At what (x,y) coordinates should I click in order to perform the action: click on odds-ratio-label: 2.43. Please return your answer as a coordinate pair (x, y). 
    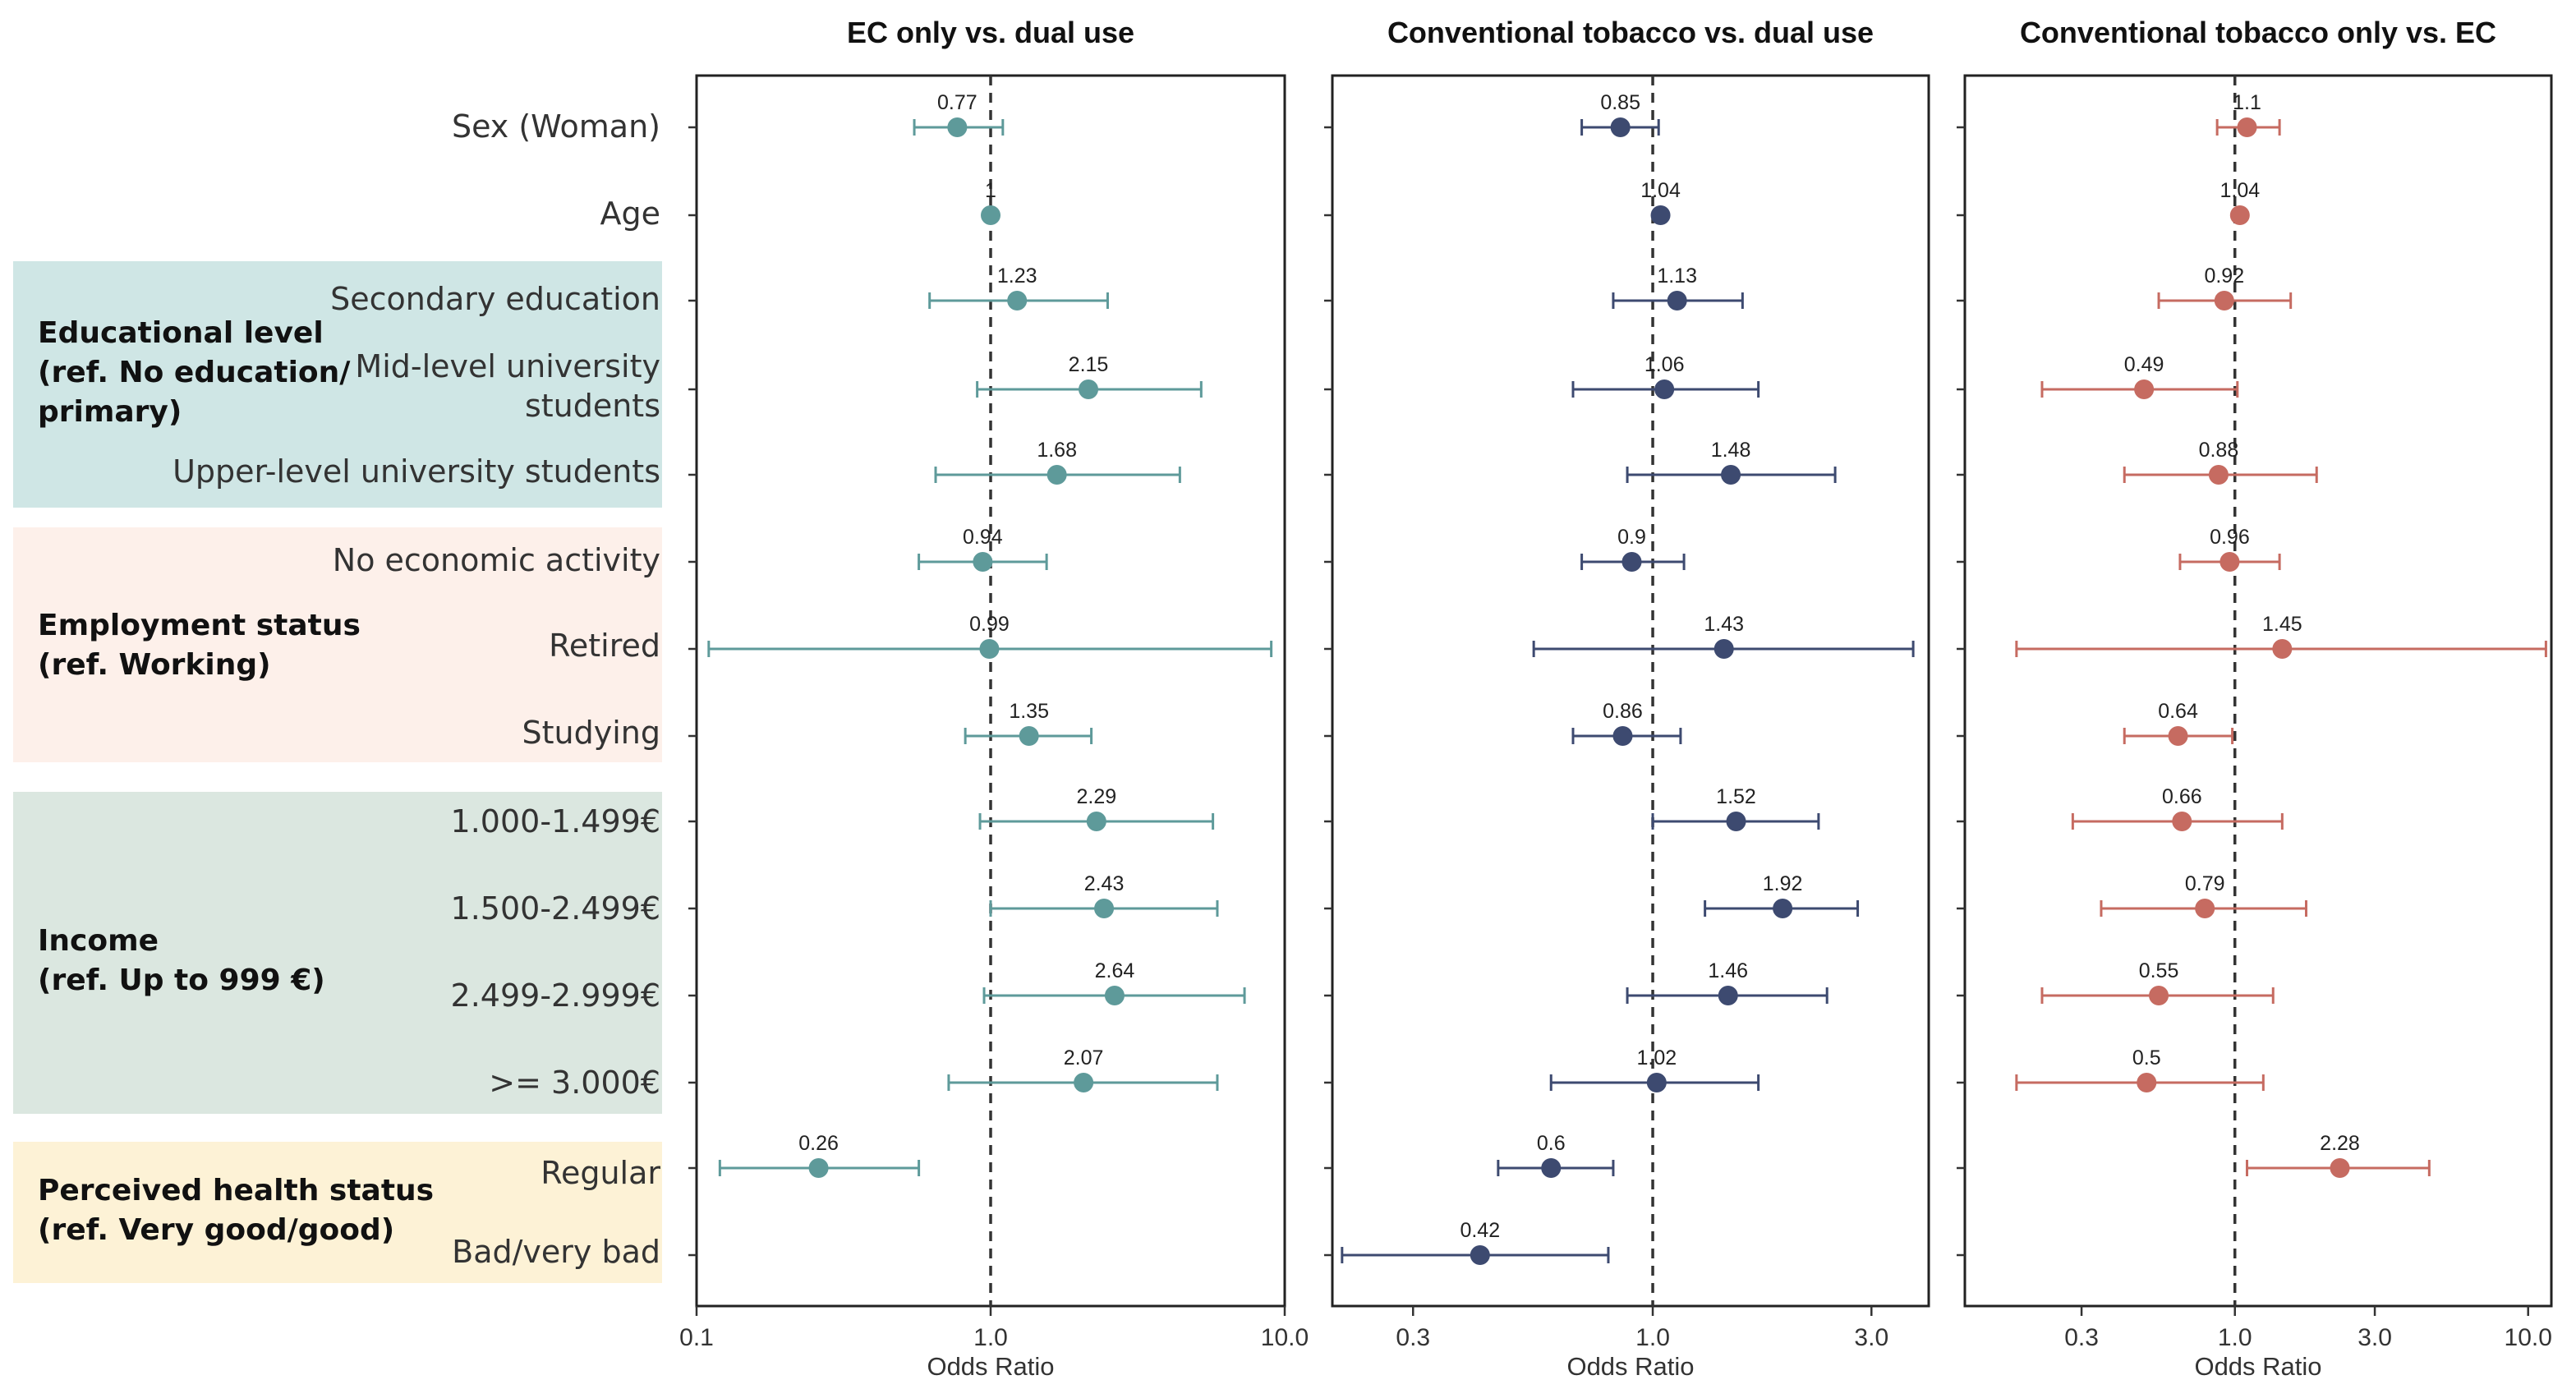
    Looking at the image, I should click on (1104, 883).